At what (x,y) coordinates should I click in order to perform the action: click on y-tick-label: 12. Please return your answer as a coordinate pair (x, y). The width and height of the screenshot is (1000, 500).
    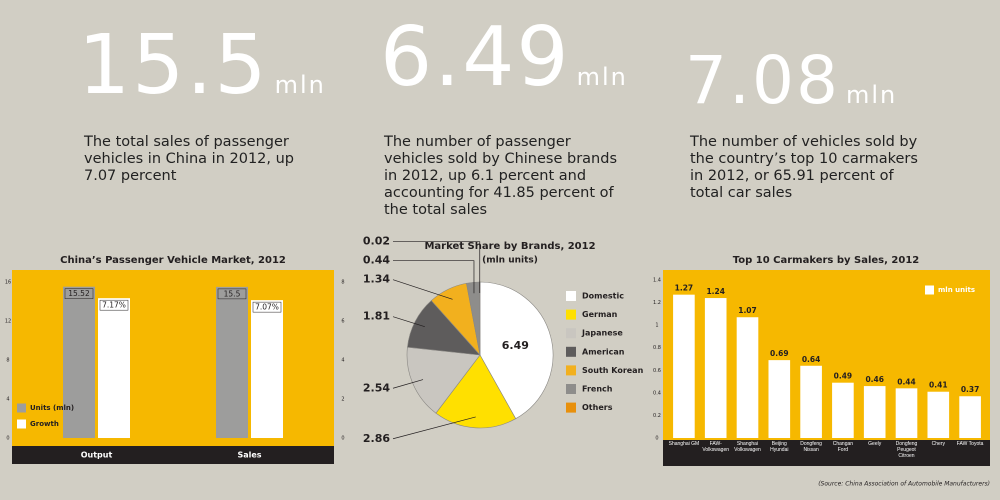
    Looking at the image, I should click on (8, 322).